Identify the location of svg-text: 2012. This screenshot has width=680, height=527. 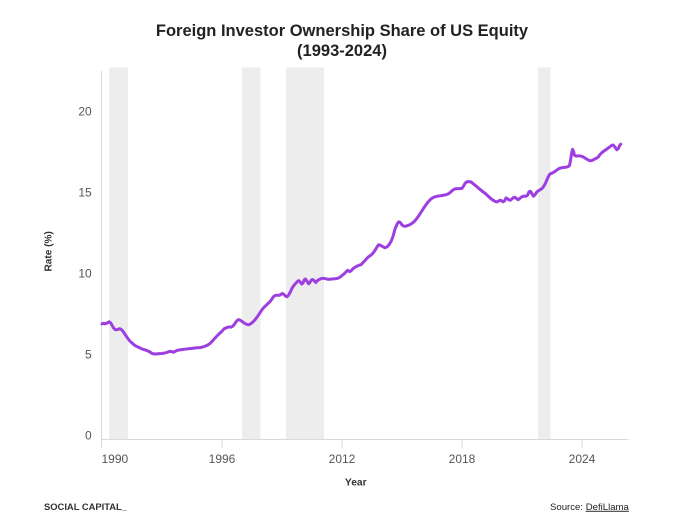
(342, 459).